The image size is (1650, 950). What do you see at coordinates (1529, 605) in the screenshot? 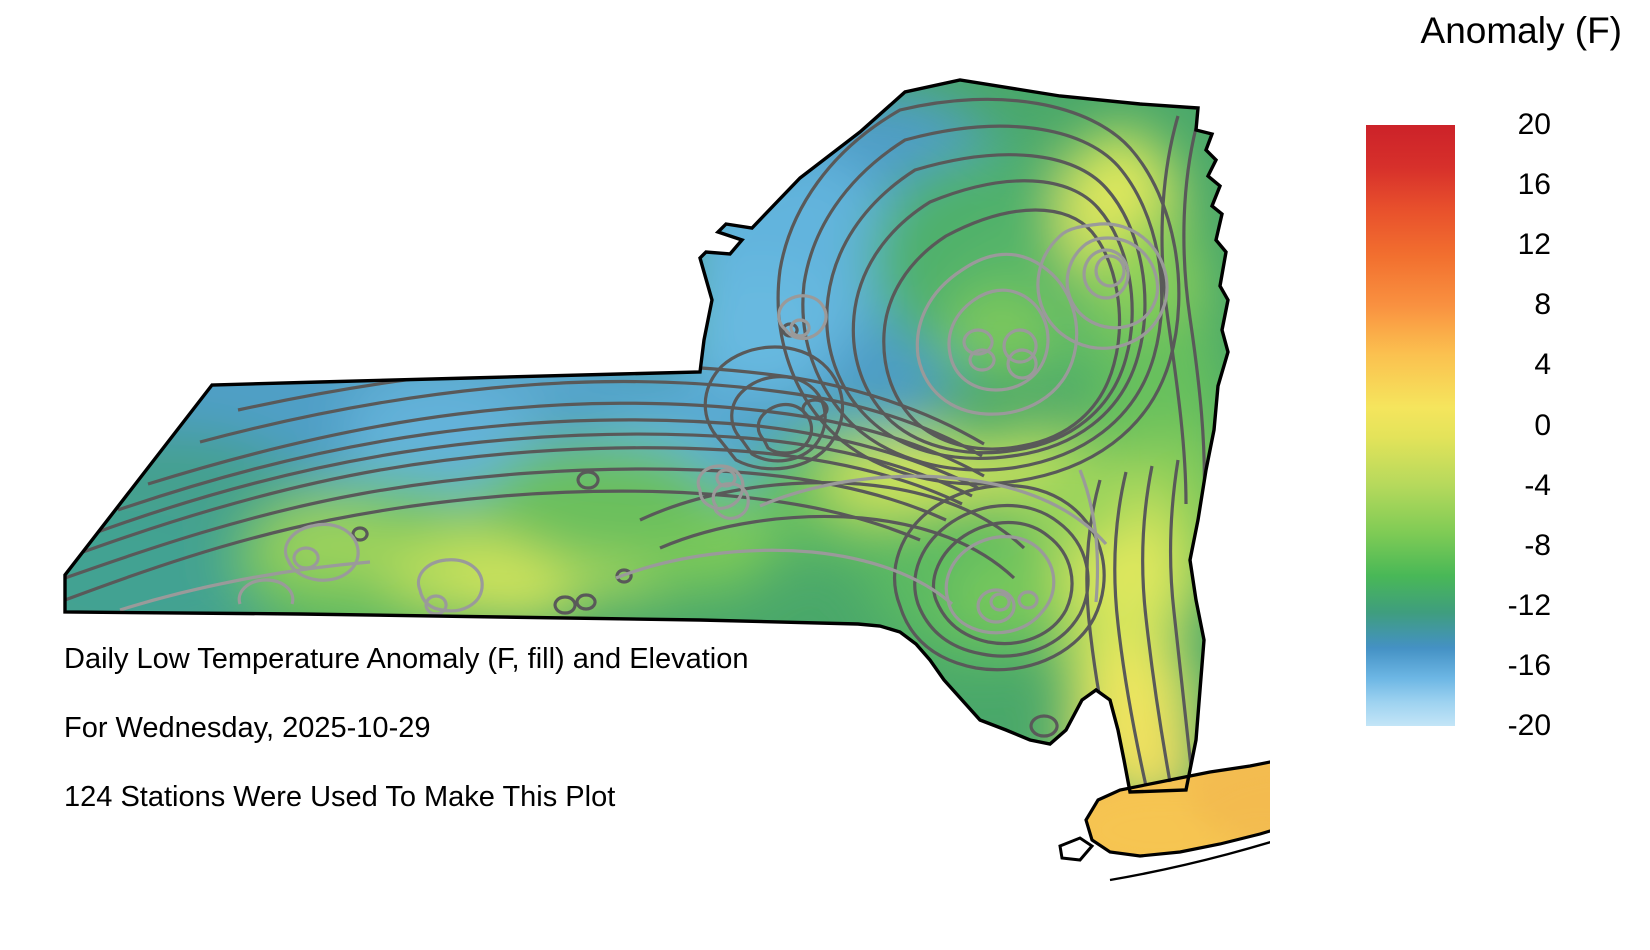
I see `colorbar-tick-8: -12` at bounding box center [1529, 605].